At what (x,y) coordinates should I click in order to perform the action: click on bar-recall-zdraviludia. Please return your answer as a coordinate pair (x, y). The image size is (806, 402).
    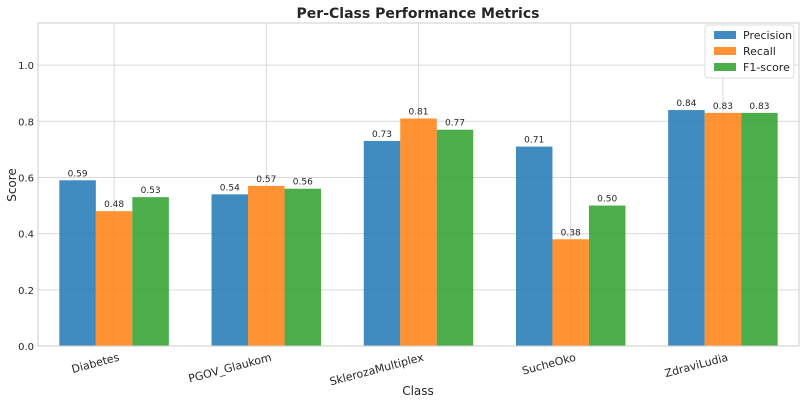
    Looking at the image, I should click on (723, 229).